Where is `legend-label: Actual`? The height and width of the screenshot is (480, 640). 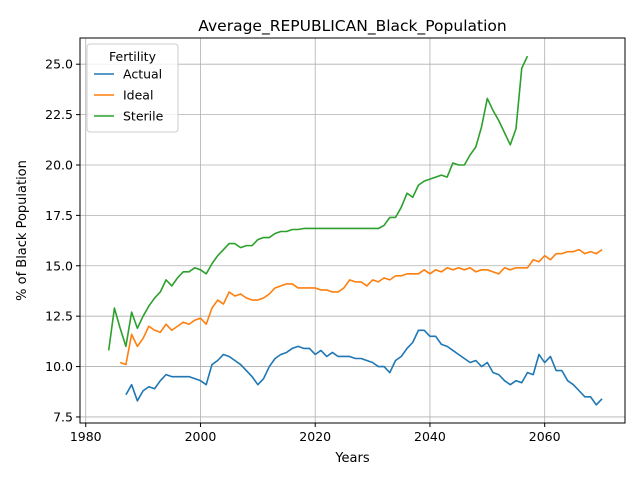 legend-label: Actual is located at coordinates (142, 74).